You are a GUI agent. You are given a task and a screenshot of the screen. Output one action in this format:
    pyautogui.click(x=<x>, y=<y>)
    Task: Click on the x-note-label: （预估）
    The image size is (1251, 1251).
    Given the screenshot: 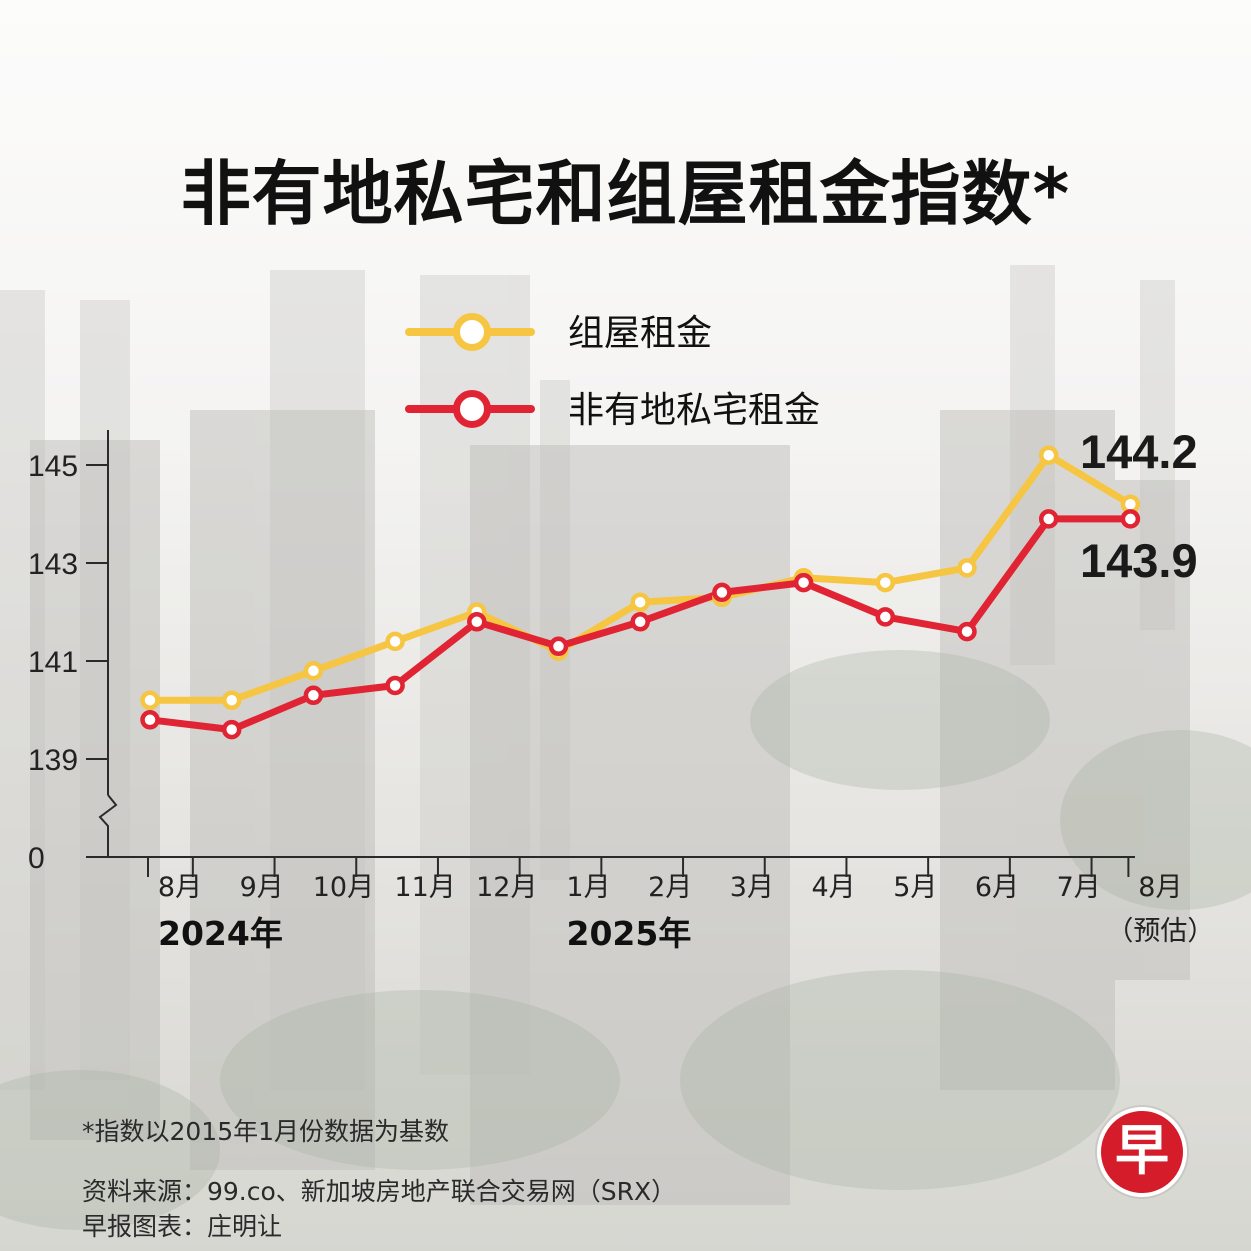 What is the action you would take?
    pyautogui.click(x=1160, y=931)
    